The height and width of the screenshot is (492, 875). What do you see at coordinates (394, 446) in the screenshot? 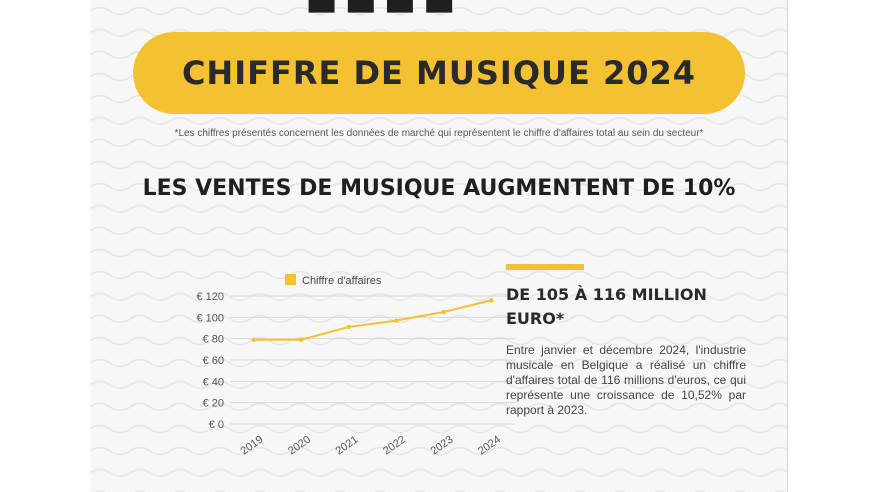
I see `x-tick-label: 2022` at bounding box center [394, 446].